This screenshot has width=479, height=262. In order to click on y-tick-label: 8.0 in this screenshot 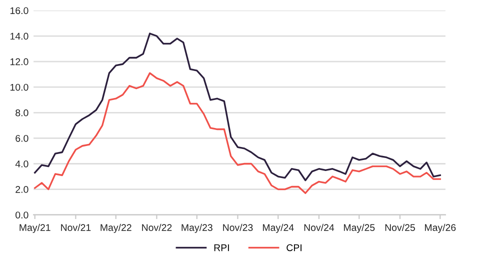, I will do `click(22, 112)`.